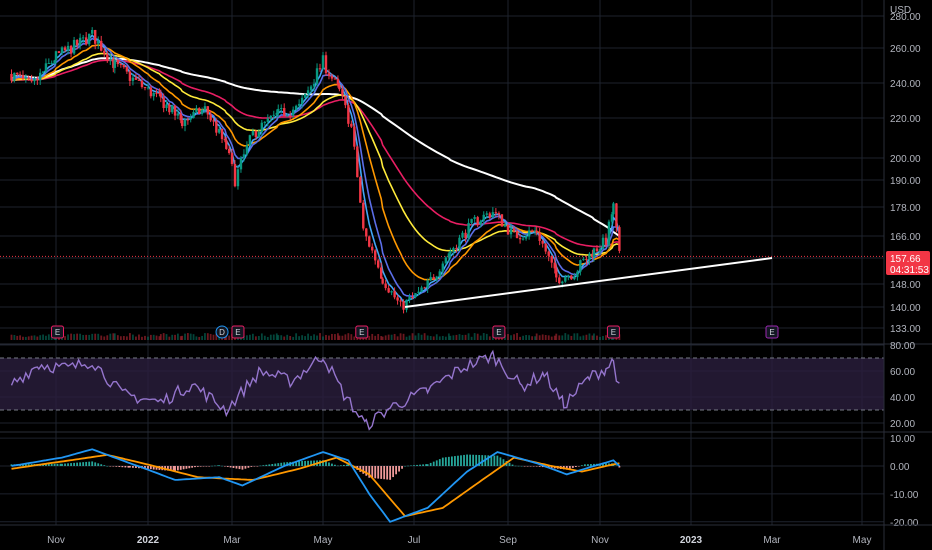 The height and width of the screenshot is (550, 932). What do you see at coordinates (905, 208) in the screenshot?
I see `price-tick-label: 178.00` at bounding box center [905, 208].